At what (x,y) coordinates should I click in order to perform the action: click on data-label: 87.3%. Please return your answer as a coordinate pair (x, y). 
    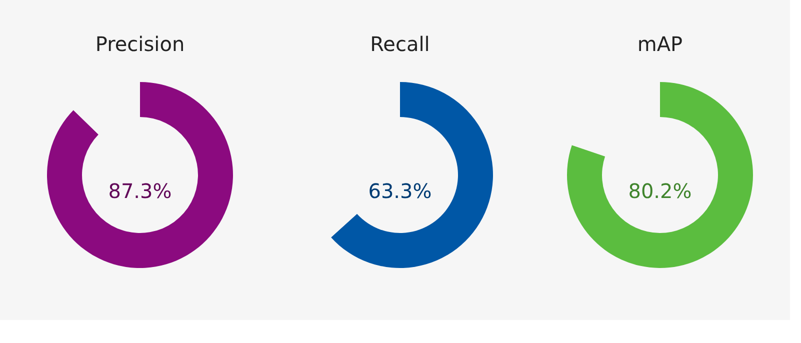
    Looking at the image, I should click on (140, 191).